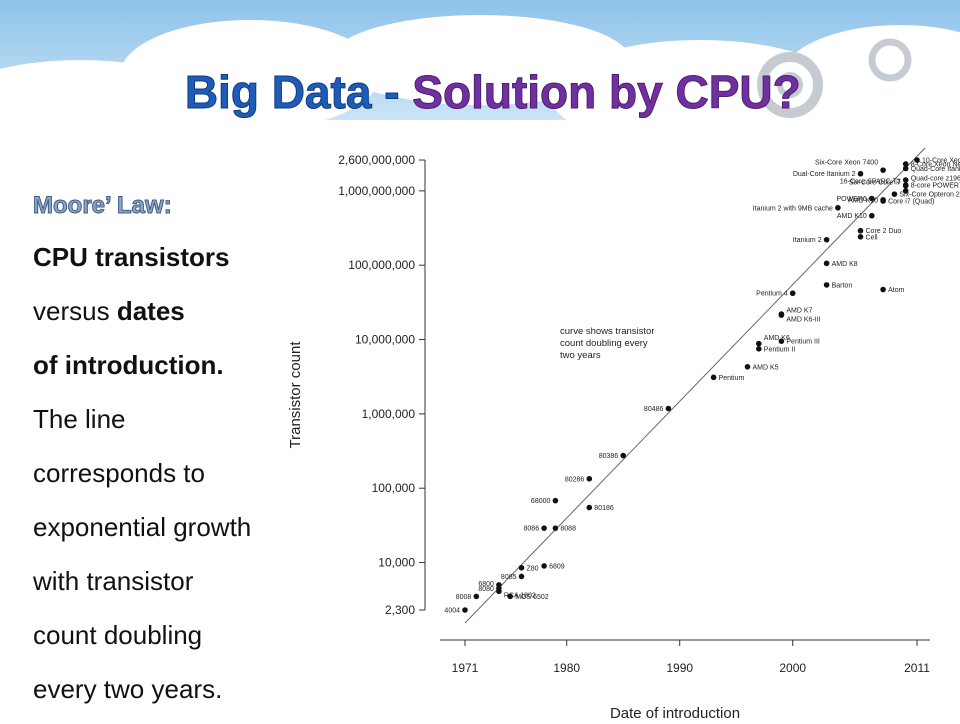 The height and width of the screenshot is (724, 960). I want to click on text-run: CPU transistors, so click(131, 257).